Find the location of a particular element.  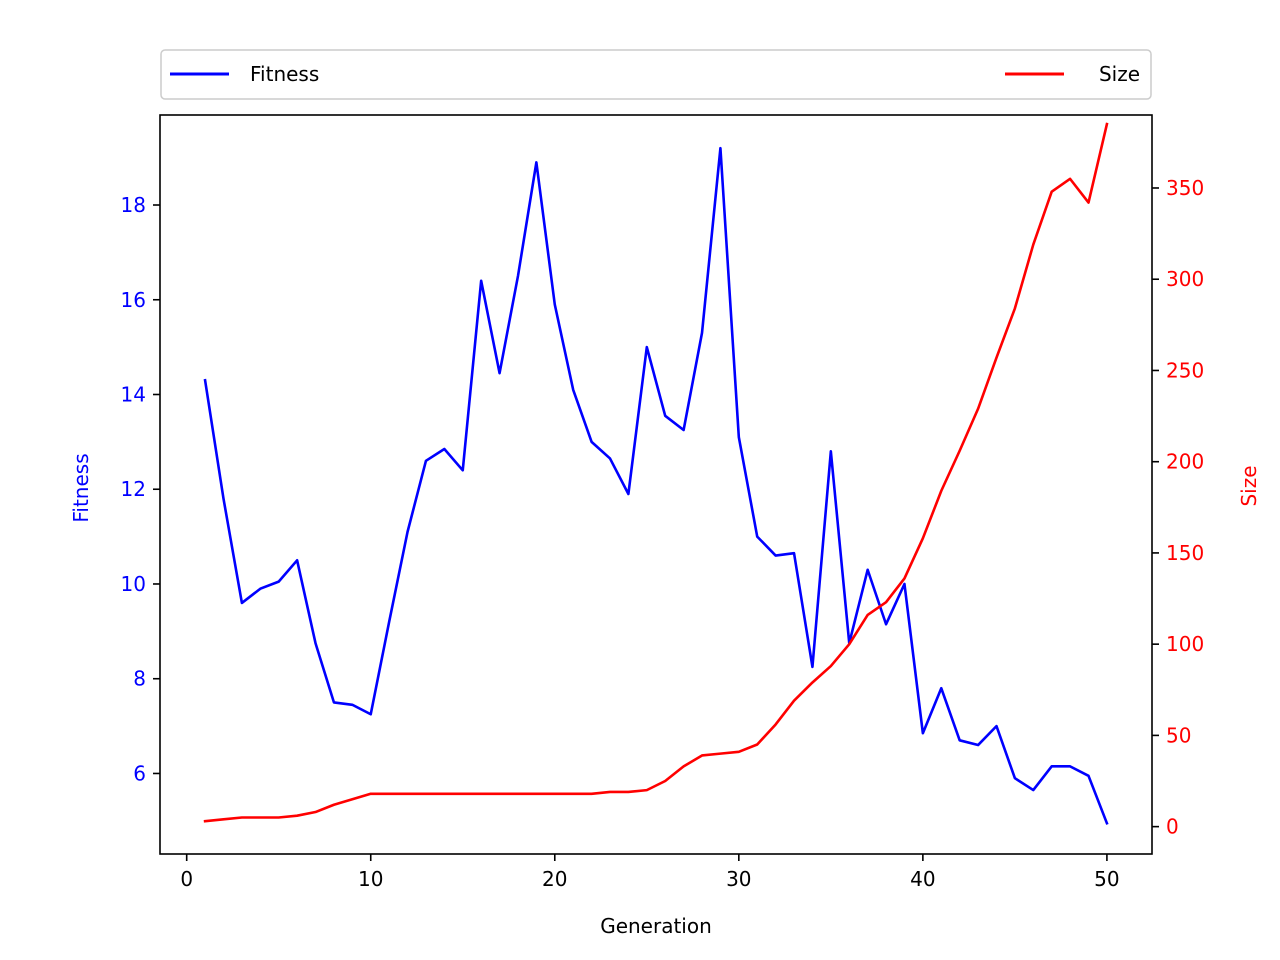

left-y-tick-label: 8 is located at coordinates (139, 679).